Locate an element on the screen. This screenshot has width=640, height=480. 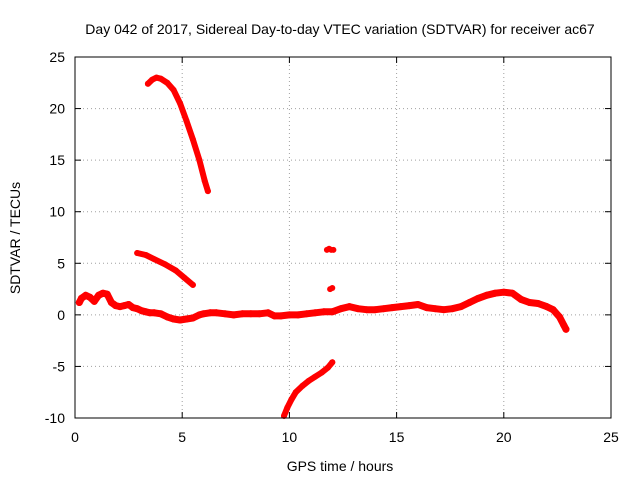
y-tick-label: 20 is located at coordinates (57, 109).